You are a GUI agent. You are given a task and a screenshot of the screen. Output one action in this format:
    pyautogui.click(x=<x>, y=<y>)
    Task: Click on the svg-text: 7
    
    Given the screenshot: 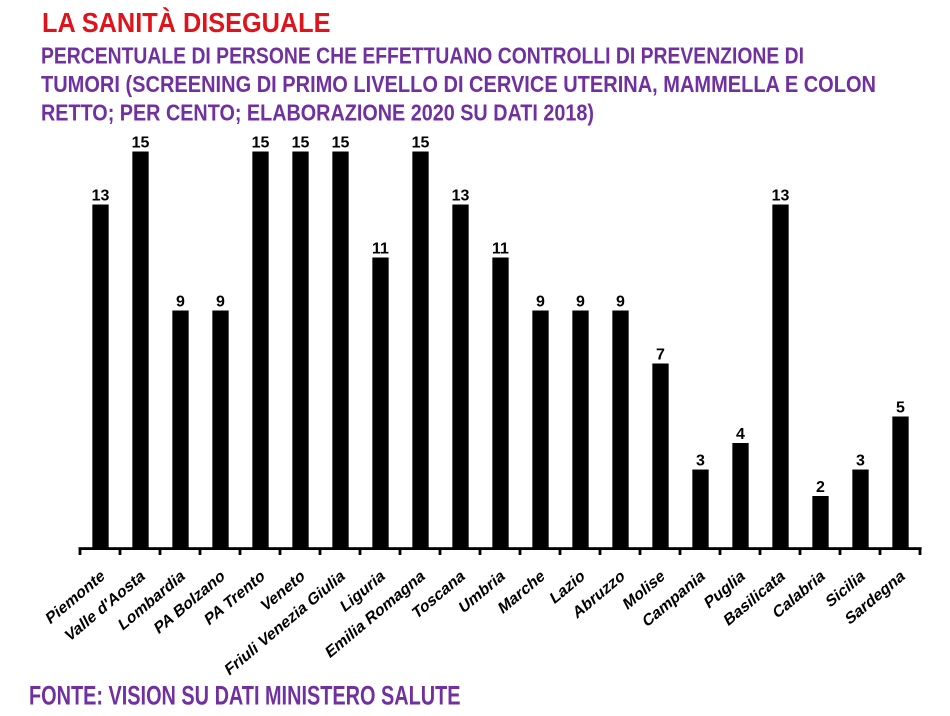 What is the action you would take?
    pyautogui.click(x=660, y=355)
    